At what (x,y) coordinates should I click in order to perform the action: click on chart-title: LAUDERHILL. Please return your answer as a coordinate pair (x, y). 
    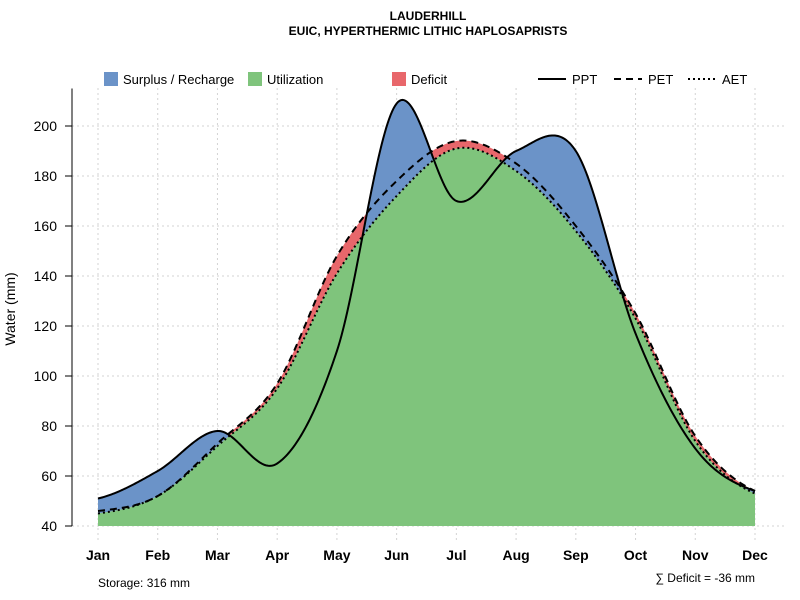
    Looking at the image, I should click on (428, 16).